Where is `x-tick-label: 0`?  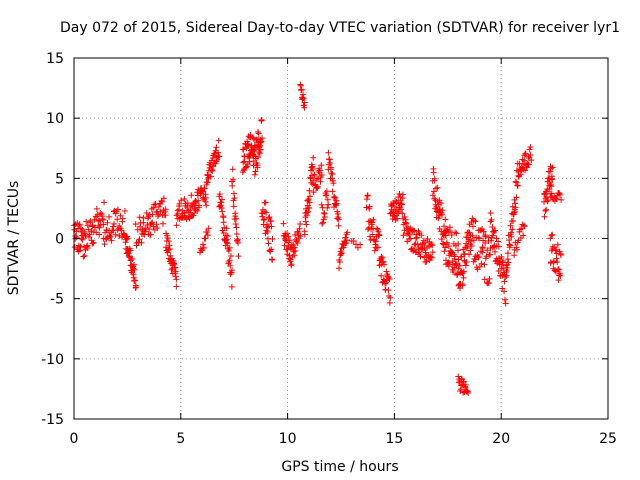 x-tick-label: 0 is located at coordinates (74, 439).